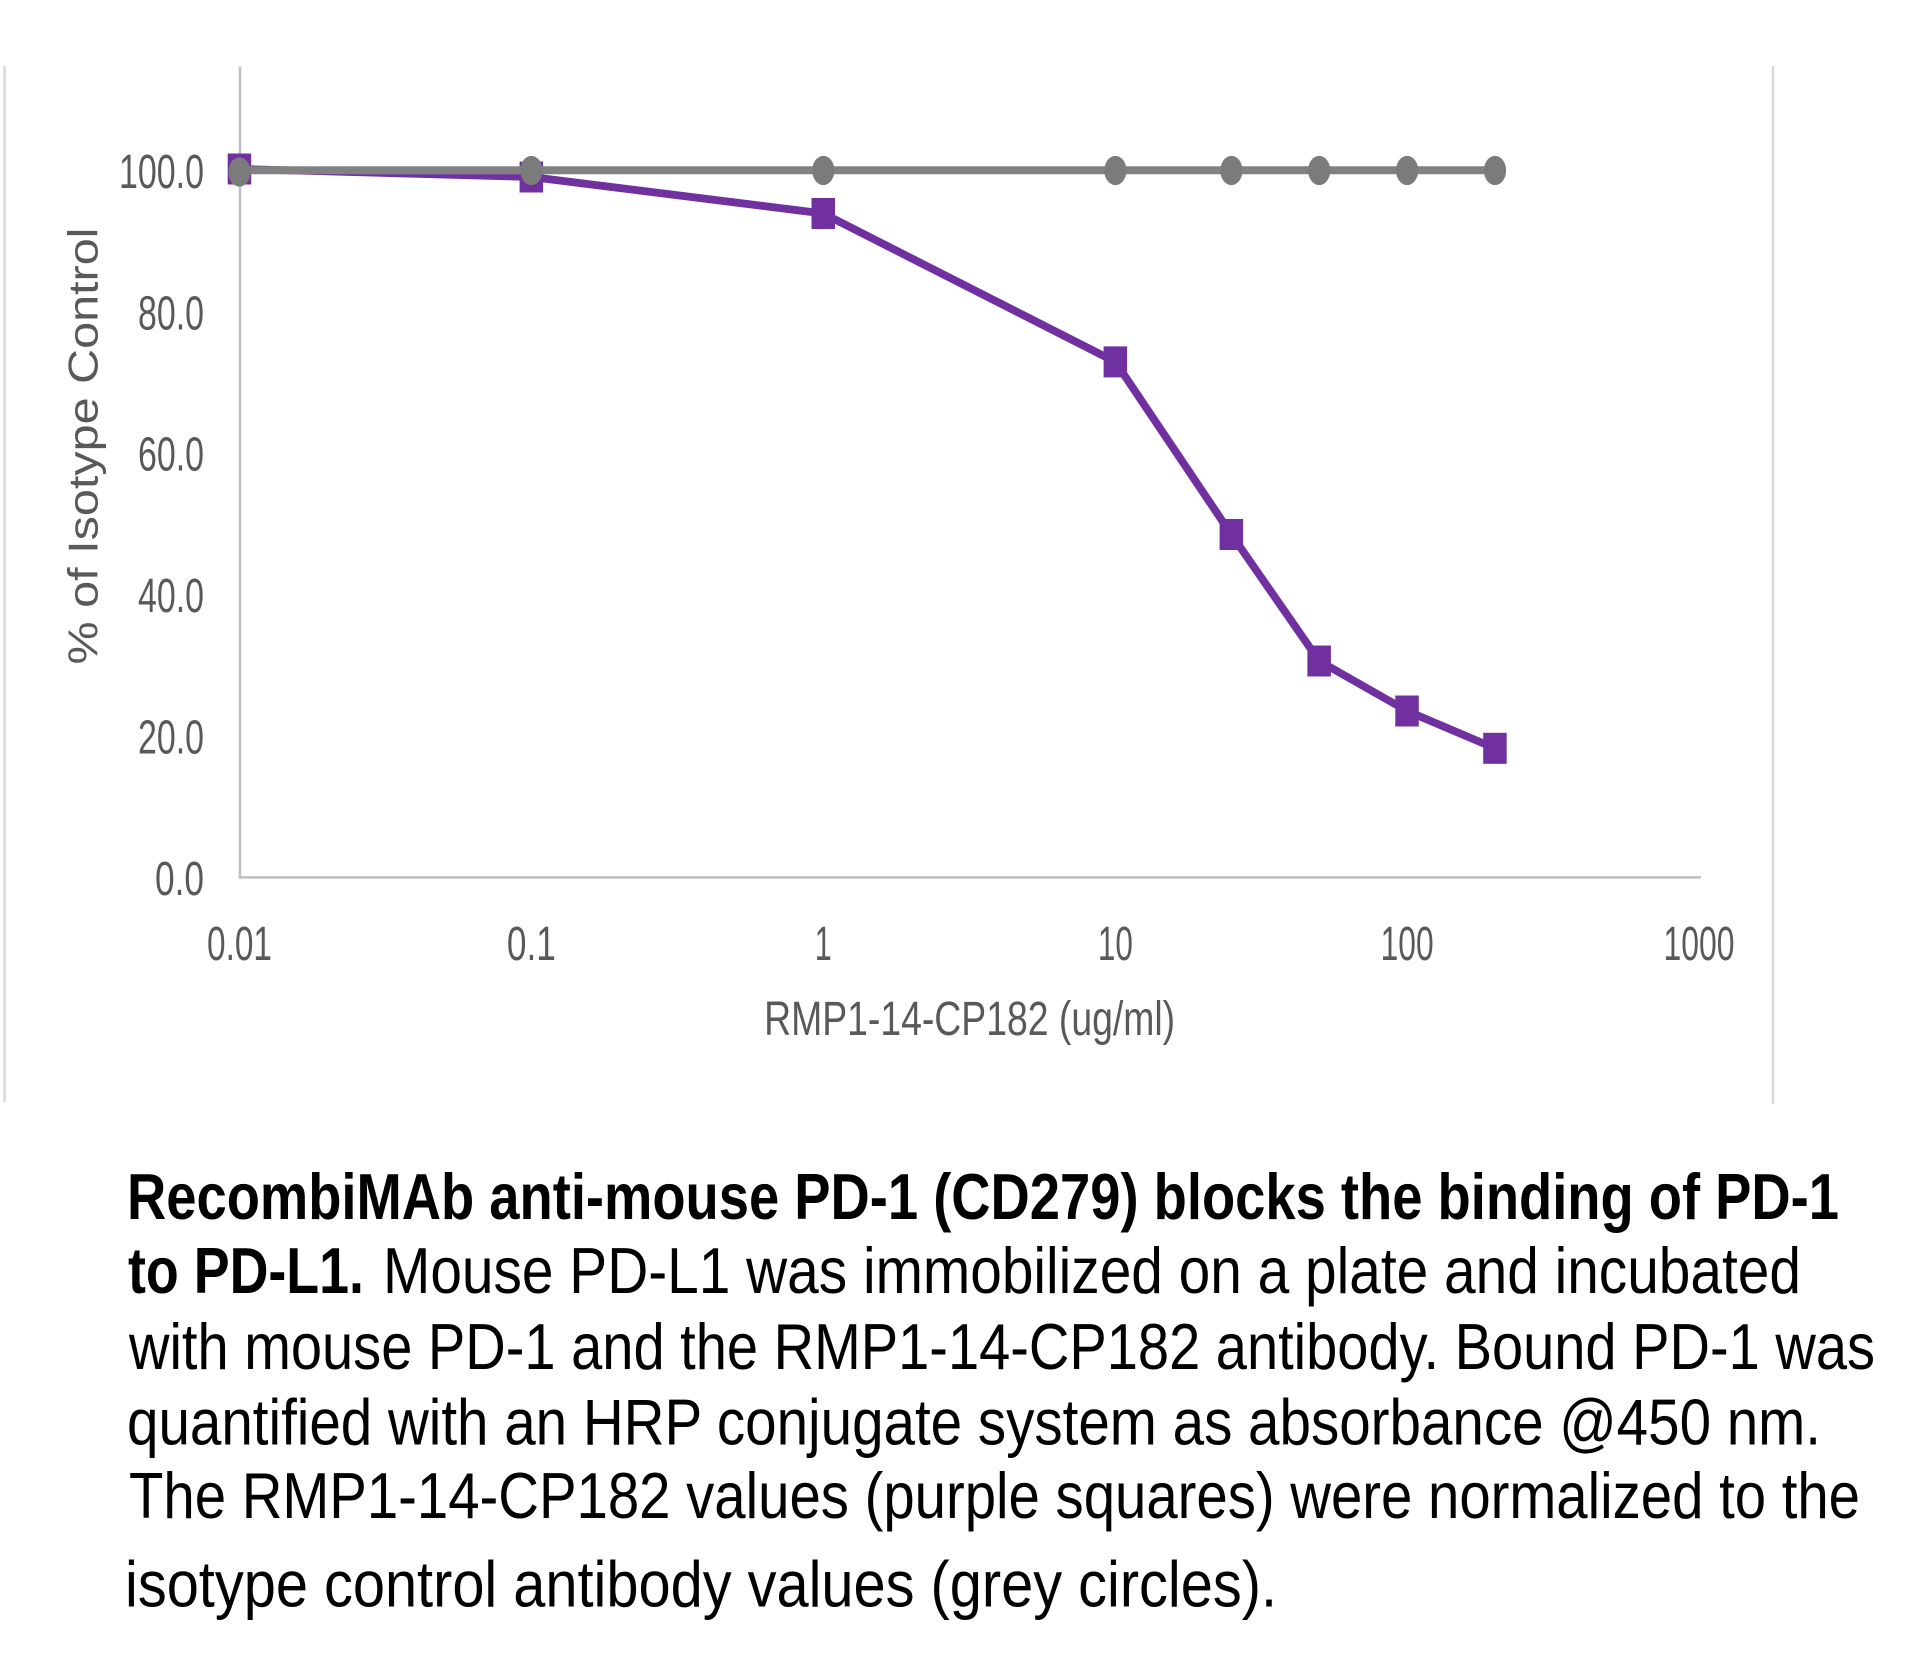 This screenshot has height=1678, width=1927. I want to click on svg-text: 80.0, so click(171, 314).